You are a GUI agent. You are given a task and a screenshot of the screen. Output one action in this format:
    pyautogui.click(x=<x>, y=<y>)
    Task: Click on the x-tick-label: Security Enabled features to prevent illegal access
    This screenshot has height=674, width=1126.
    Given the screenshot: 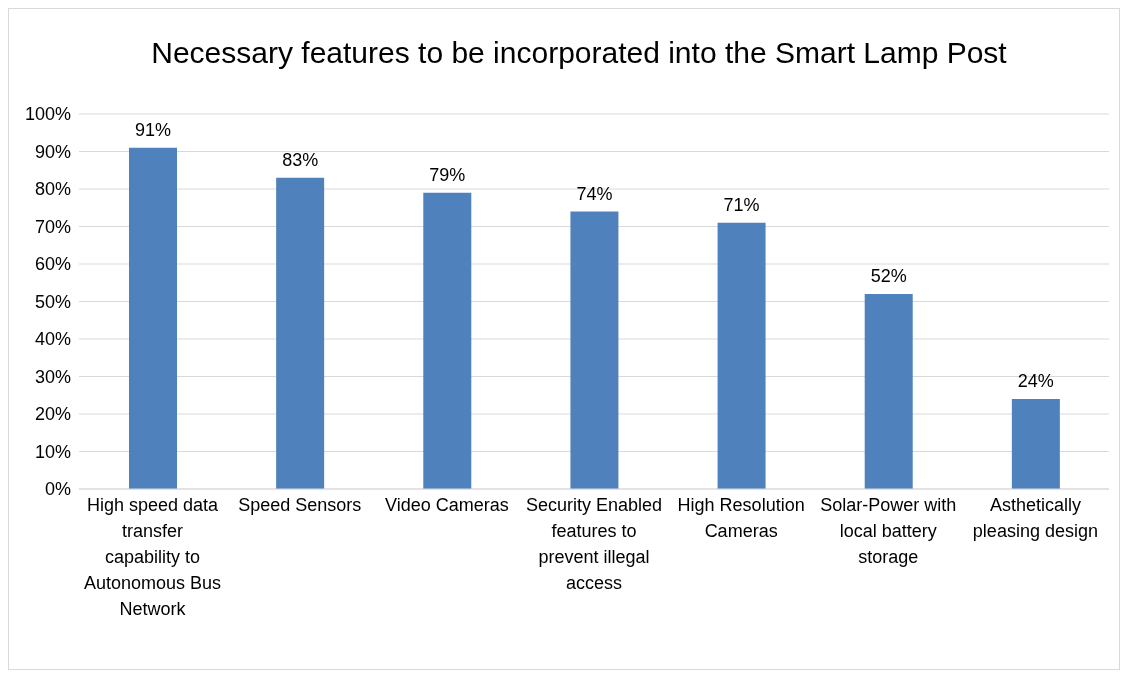 What is the action you would take?
    pyautogui.click(x=594, y=544)
    